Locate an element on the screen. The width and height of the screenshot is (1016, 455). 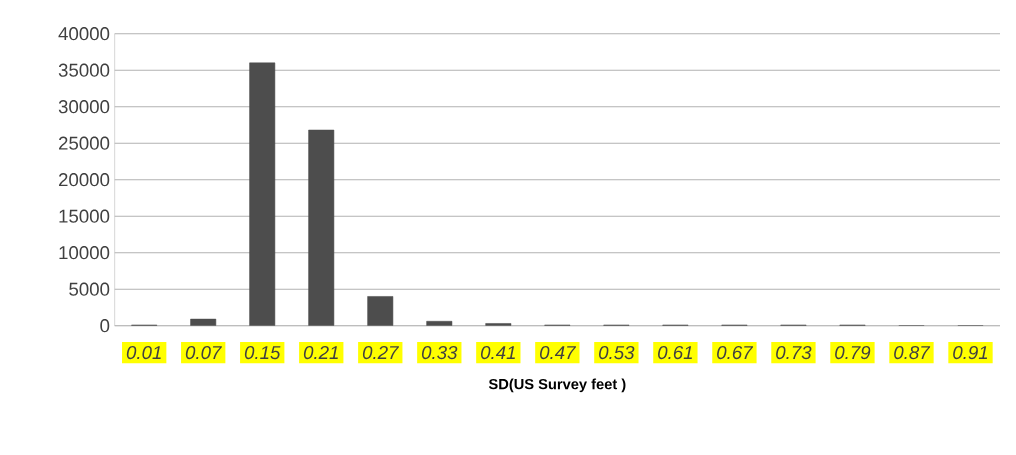
x-tick-label: 0.47 is located at coordinates (558, 352).